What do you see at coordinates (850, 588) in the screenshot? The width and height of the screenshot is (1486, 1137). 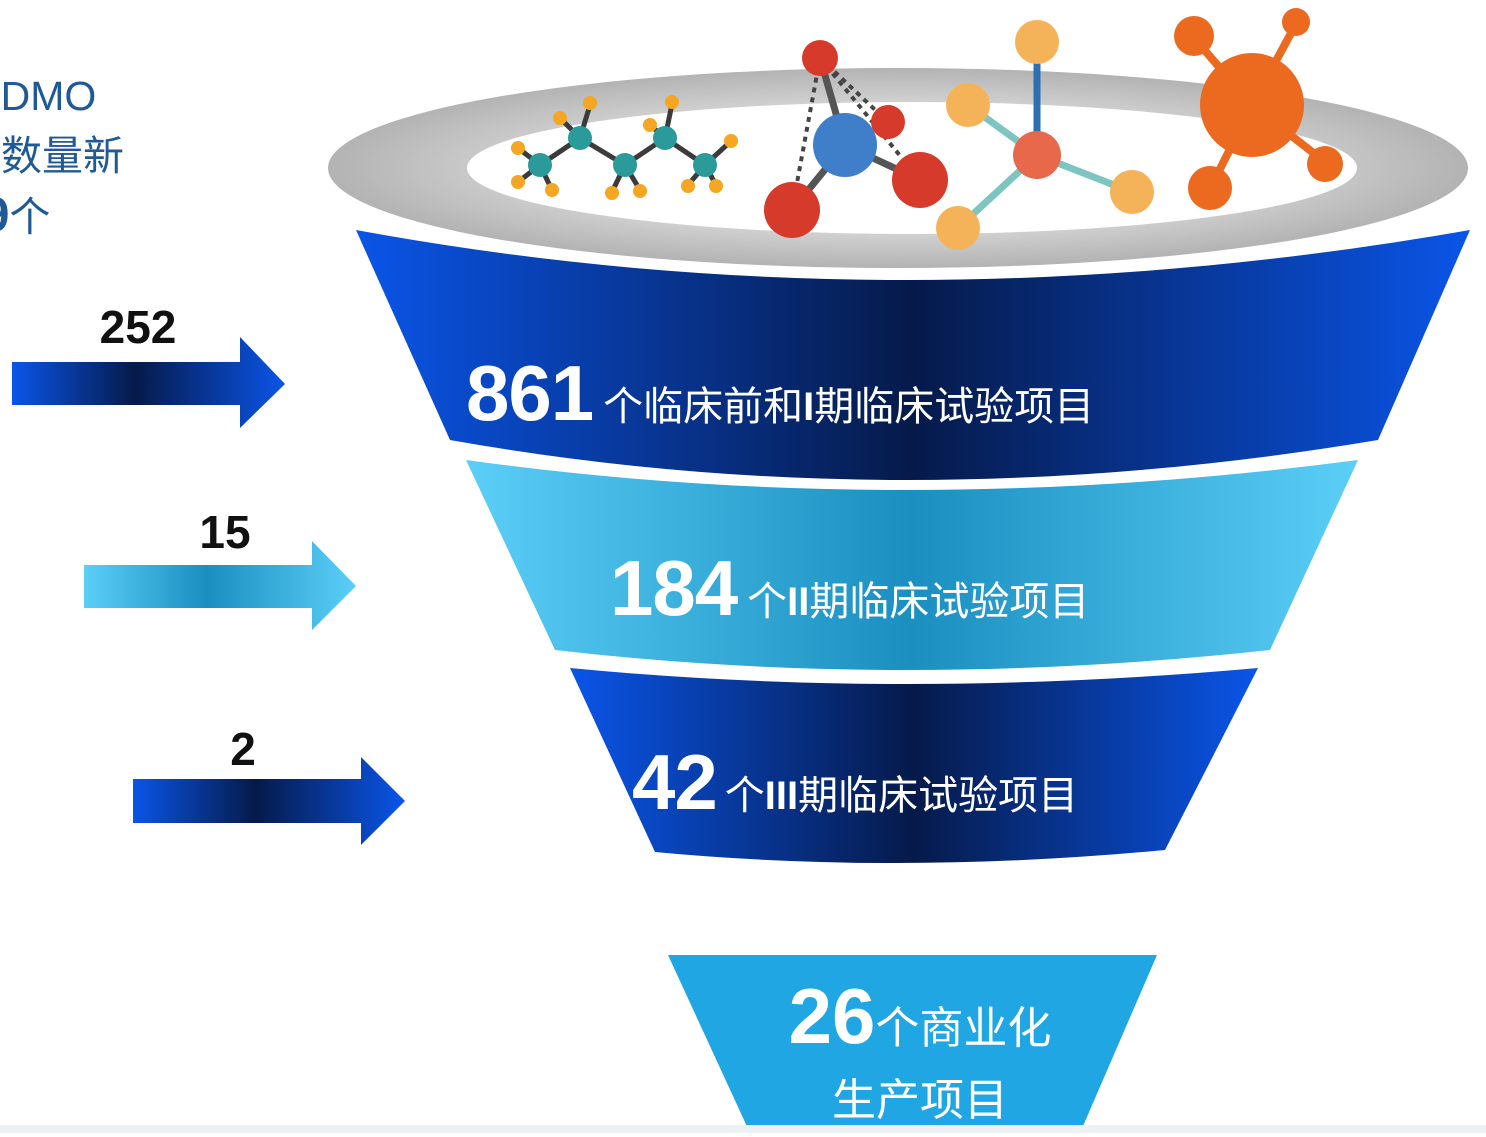 I see `stage-2-label: 184 个 II 期临床试验项目` at bounding box center [850, 588].